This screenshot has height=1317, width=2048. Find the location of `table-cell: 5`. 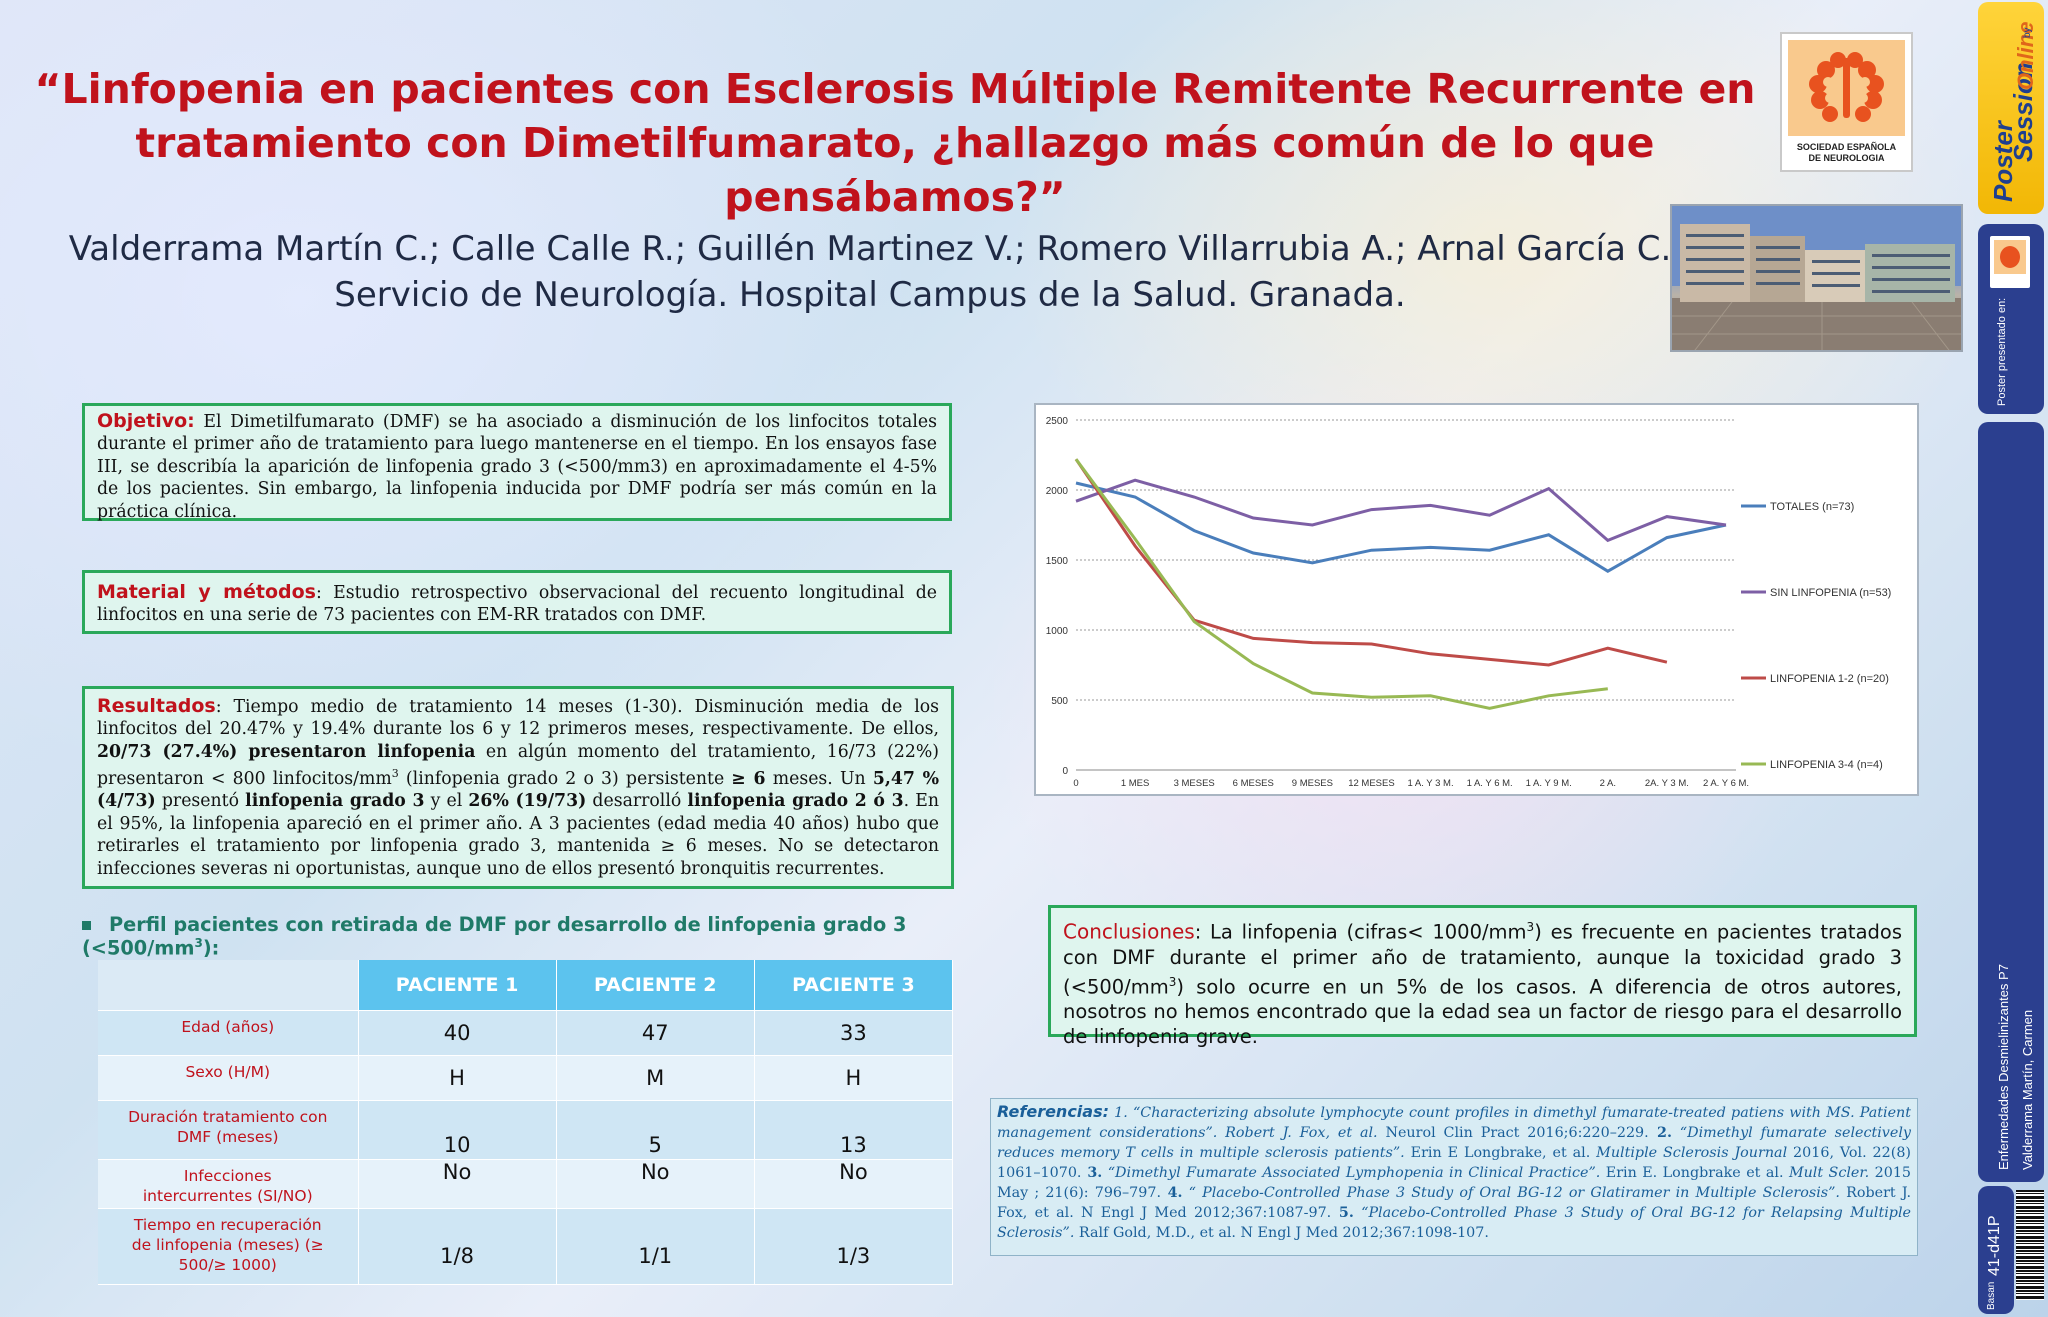

table-cell: 5 is located at coordinates (655, 1130).